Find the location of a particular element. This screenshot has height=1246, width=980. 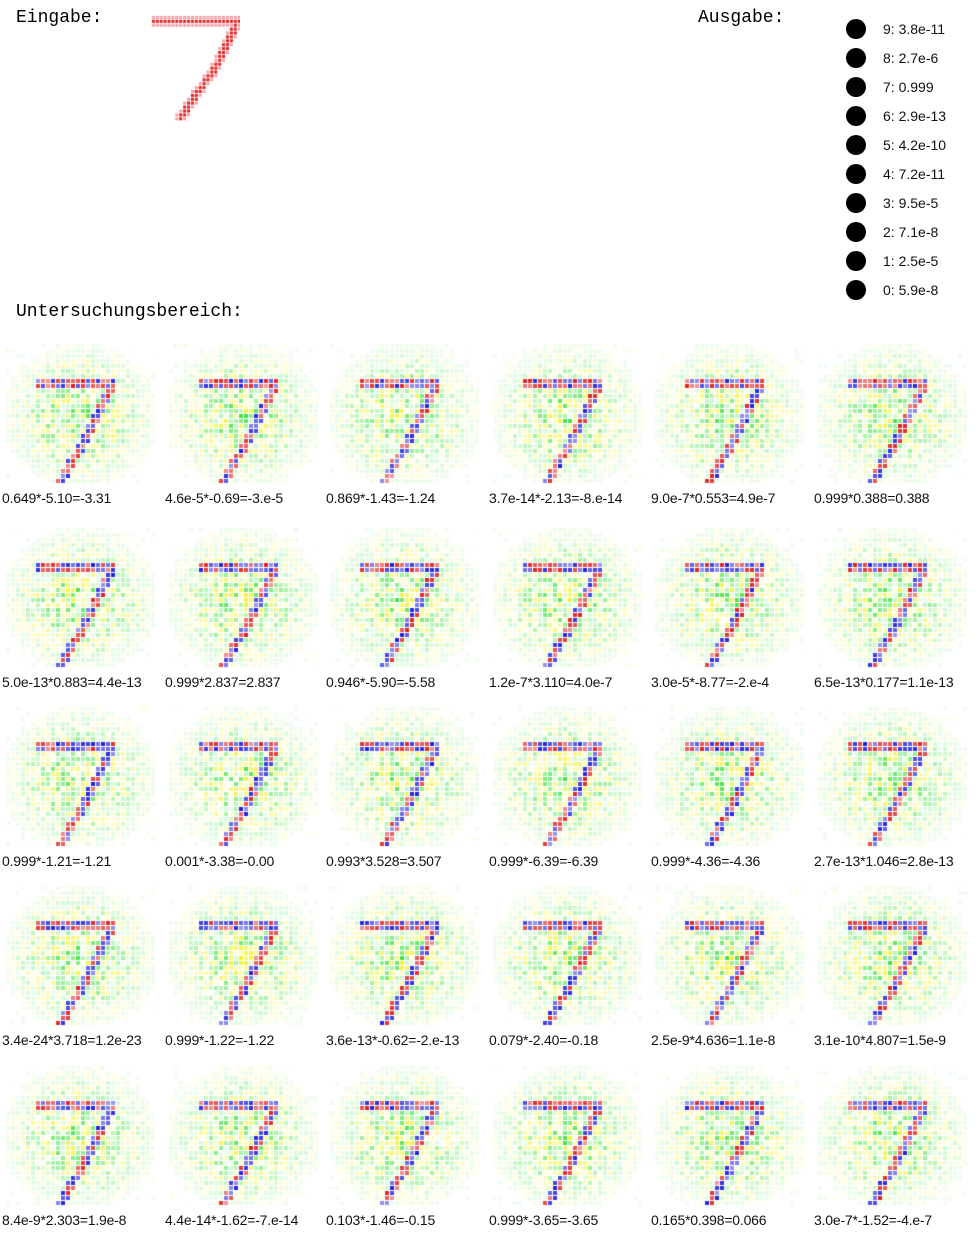

region-cell: 0.999*2.837=2.837 is located at coordinates (245, 618).